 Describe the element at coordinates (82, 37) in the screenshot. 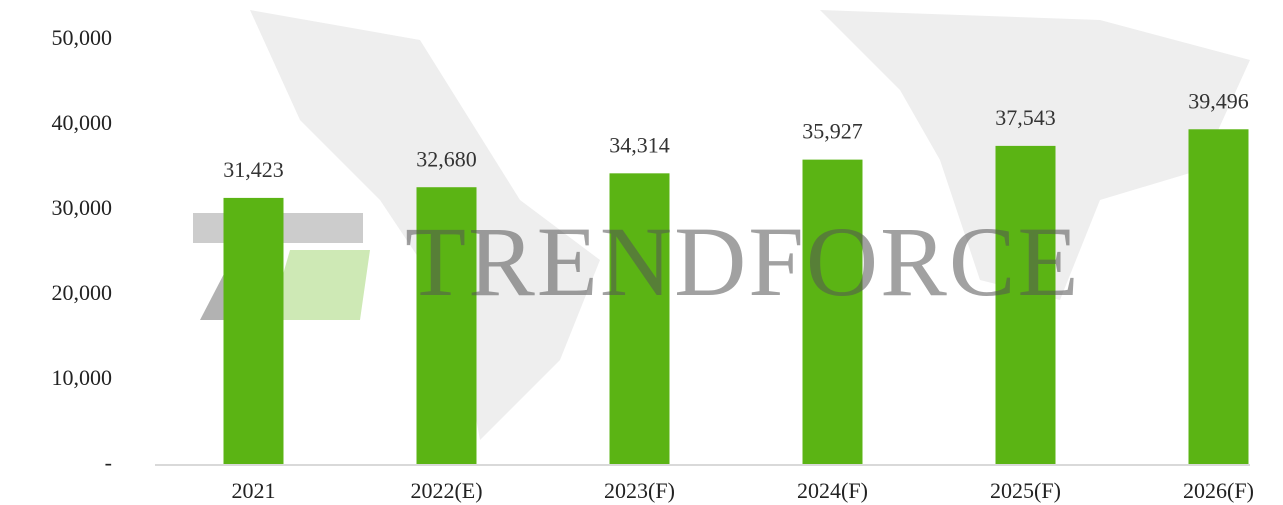

I see `y-tick-label: 50,000` at that location.